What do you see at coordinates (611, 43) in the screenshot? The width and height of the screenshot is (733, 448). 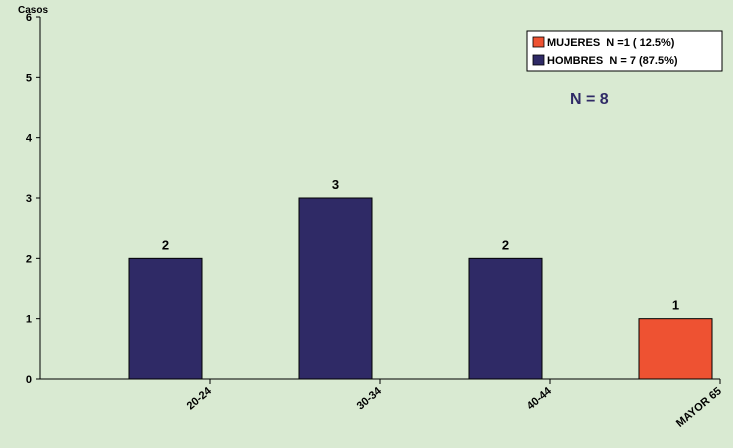 I see `legend-label-mujeres: MUJERES N =1 ( 12.5%)` at bounding box center [611, 43].